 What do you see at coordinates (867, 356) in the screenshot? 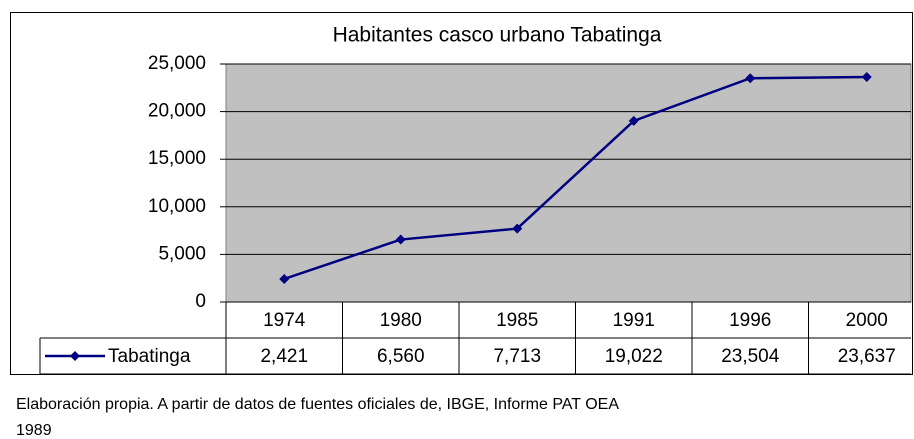
I see `data-label: 23,637` at bounding box center [867, 356].